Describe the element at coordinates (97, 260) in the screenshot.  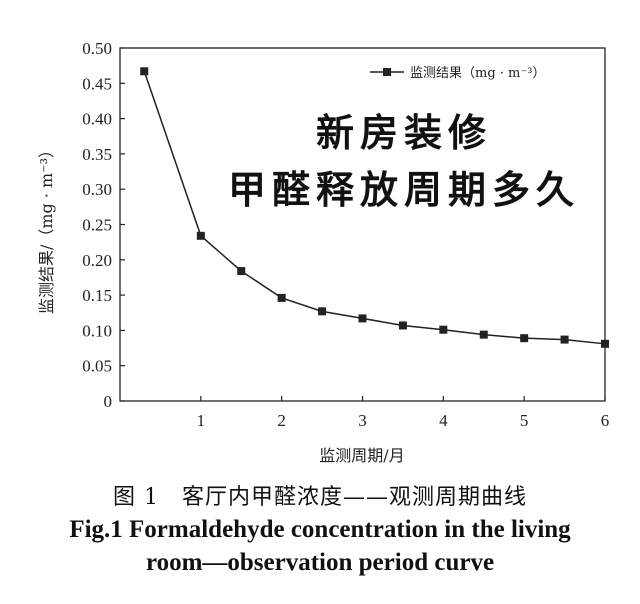
I see `y-tick-label: 0.20` at that location.